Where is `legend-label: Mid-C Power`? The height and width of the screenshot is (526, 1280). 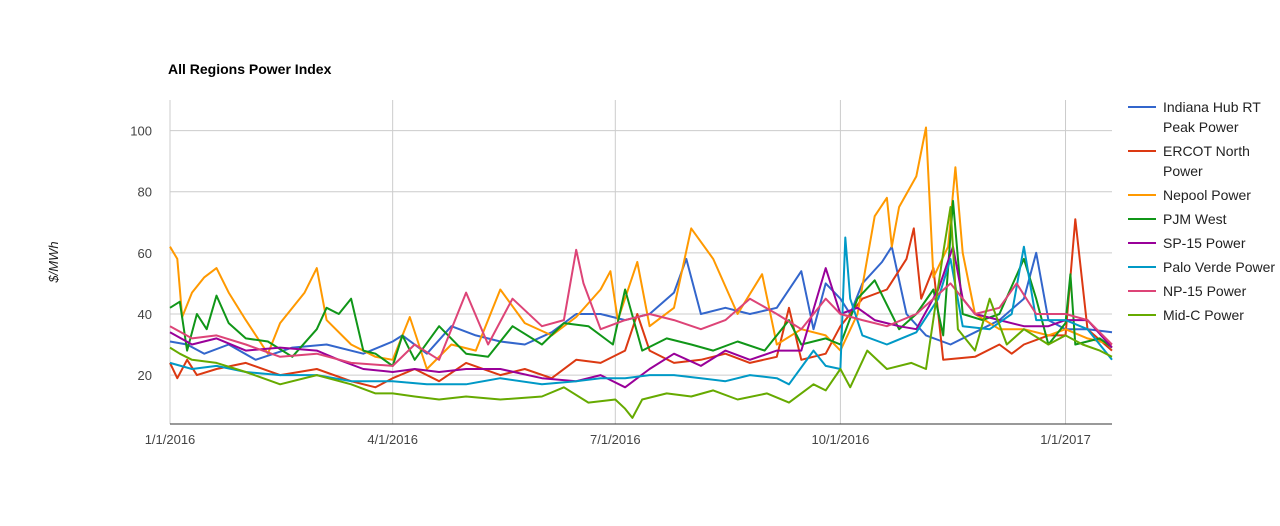
legend-label: Mid-C Power is located at coordinates (1203, 315).